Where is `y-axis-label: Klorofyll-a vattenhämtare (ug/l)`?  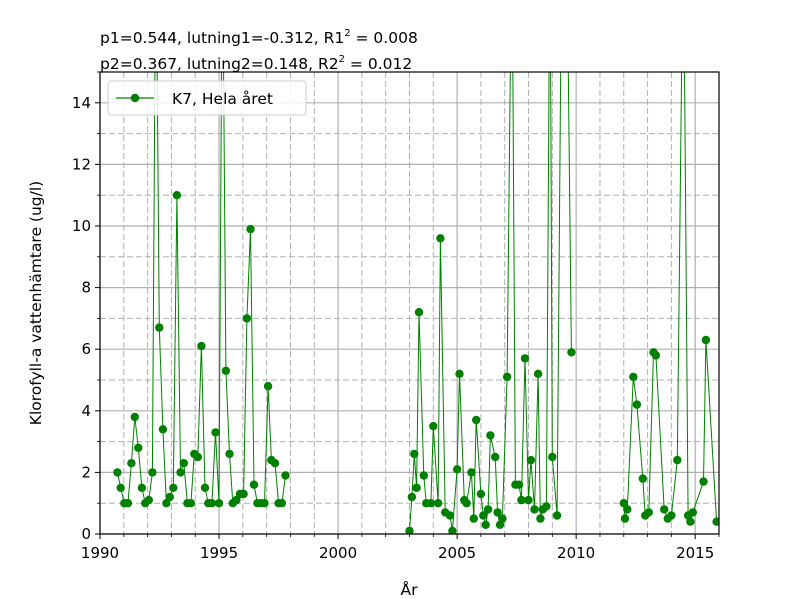
y-axis-label: Klorofyll-a vattenhämtare (ug/l) is located at coordinates (36, 303).